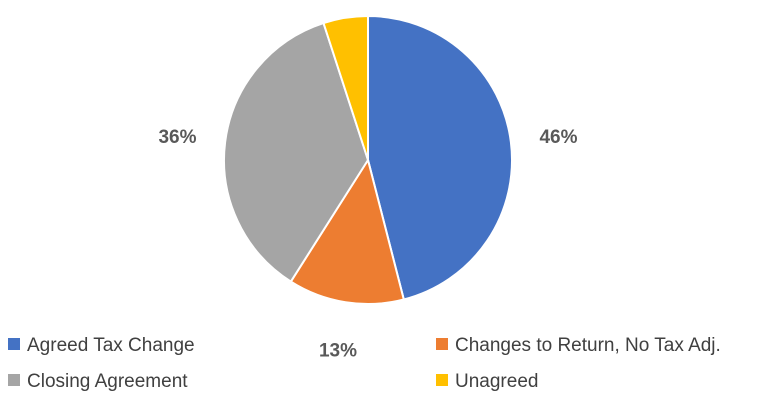 The height and width of the screenshot is (407, 760). I want to click on pie-slice-changes-to-return-no-tax-adj, so click(347, 231).